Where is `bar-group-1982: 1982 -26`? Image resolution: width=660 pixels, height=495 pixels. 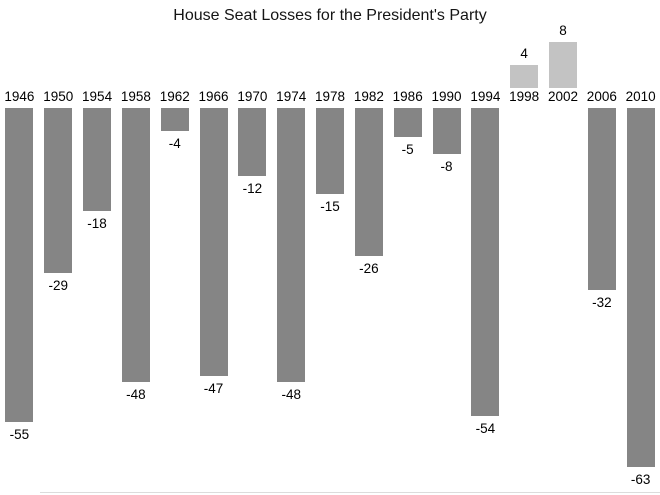 bar-group-1982: 1982 -26 is located at coordinates (368, 247).